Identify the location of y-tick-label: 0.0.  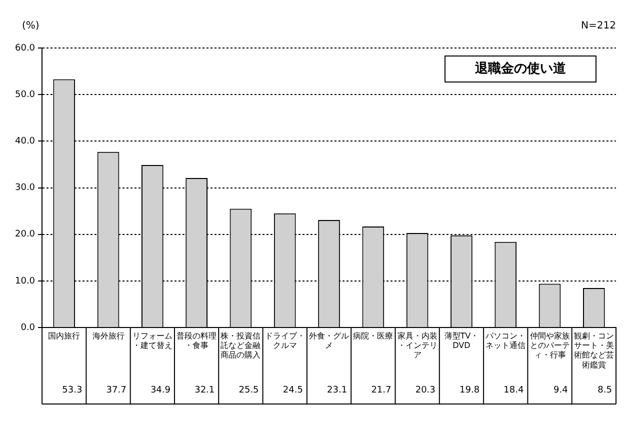
(28, 327).